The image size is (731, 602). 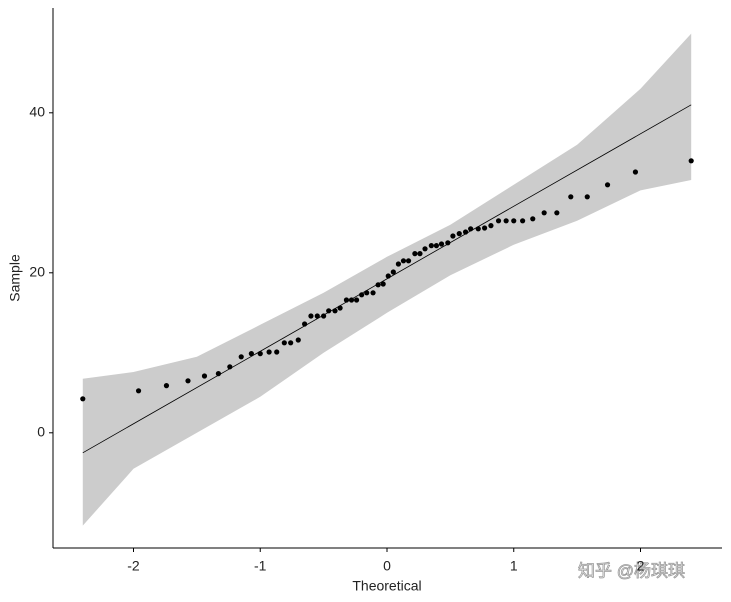 What do you see at coordinates (631, 570) in the screenshot?
I see `watermark: 知乎 @杨琪琪` at bounding box center [631, 570].